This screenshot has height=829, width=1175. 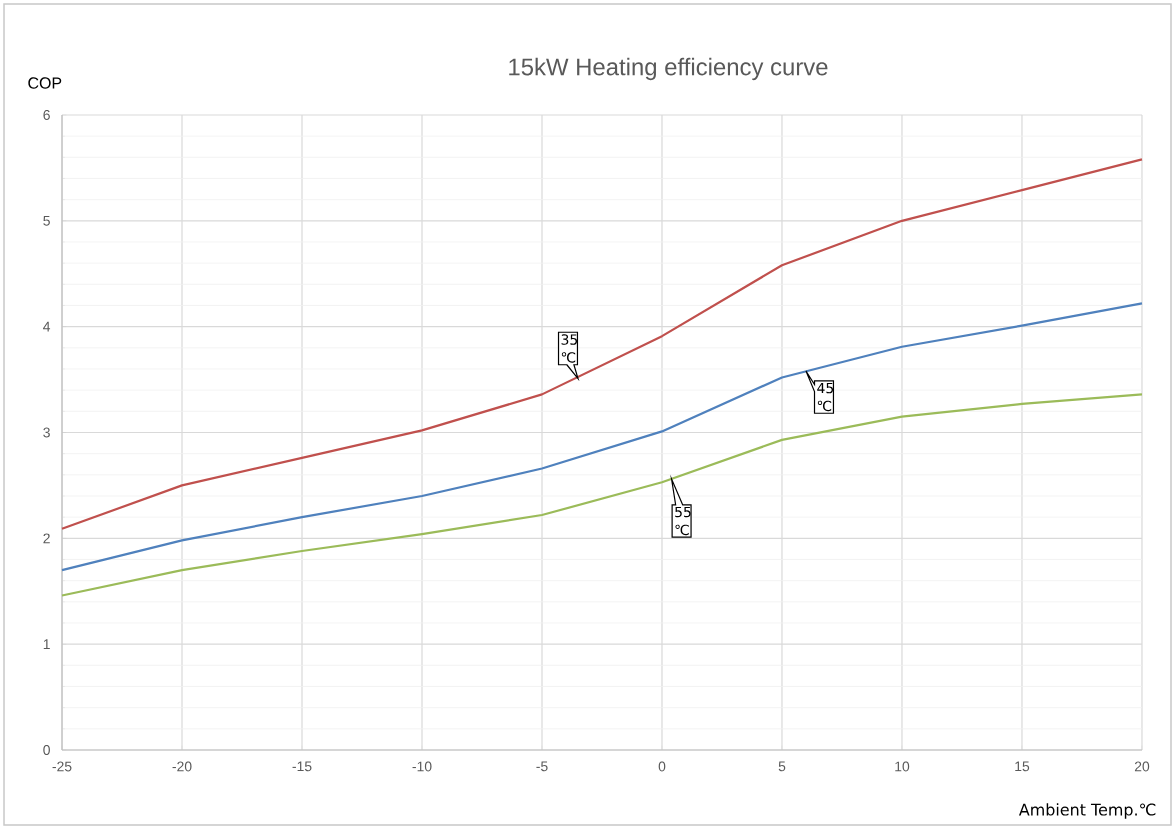 I want to click on annotation: 45 ℃, so click(x=825, y=397).